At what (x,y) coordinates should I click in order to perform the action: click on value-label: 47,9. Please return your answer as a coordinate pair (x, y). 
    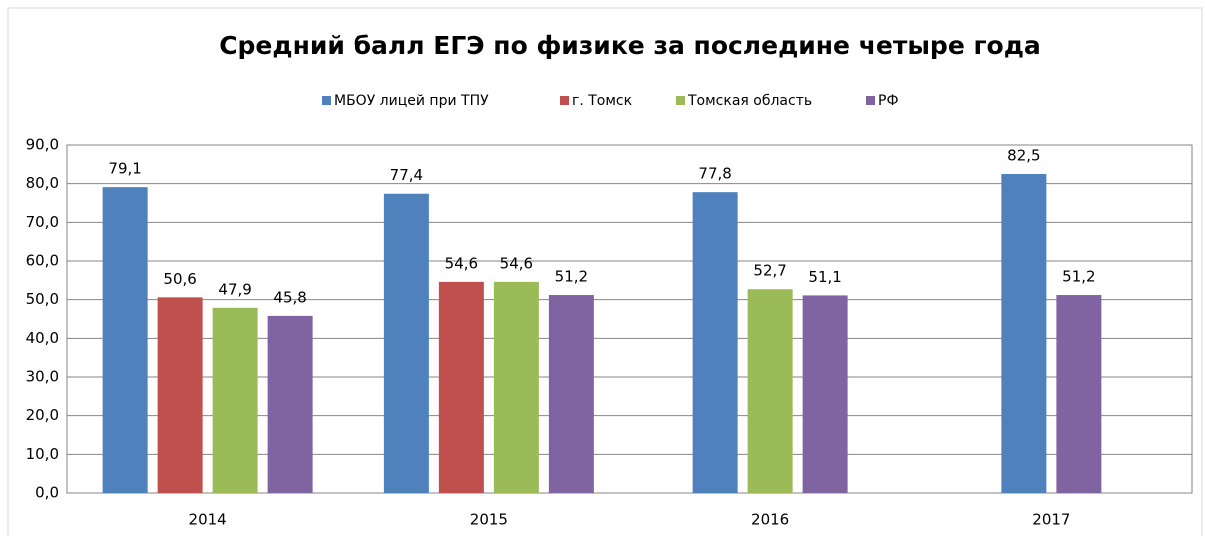
    Looking at the image, I should click on (234, 289).